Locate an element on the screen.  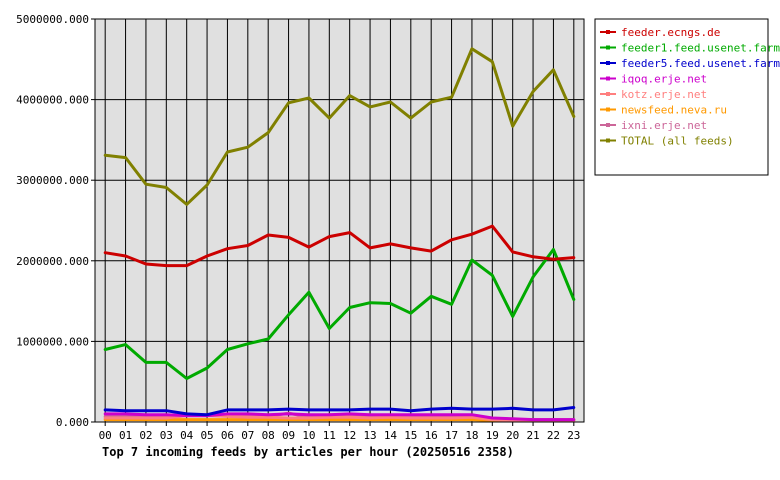
x-tick-label: 22 is located at coordinates (553, 435).